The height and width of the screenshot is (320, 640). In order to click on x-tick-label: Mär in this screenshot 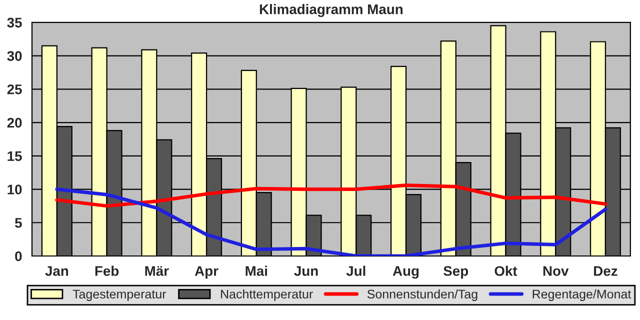, I will do `click(157, 271)`.